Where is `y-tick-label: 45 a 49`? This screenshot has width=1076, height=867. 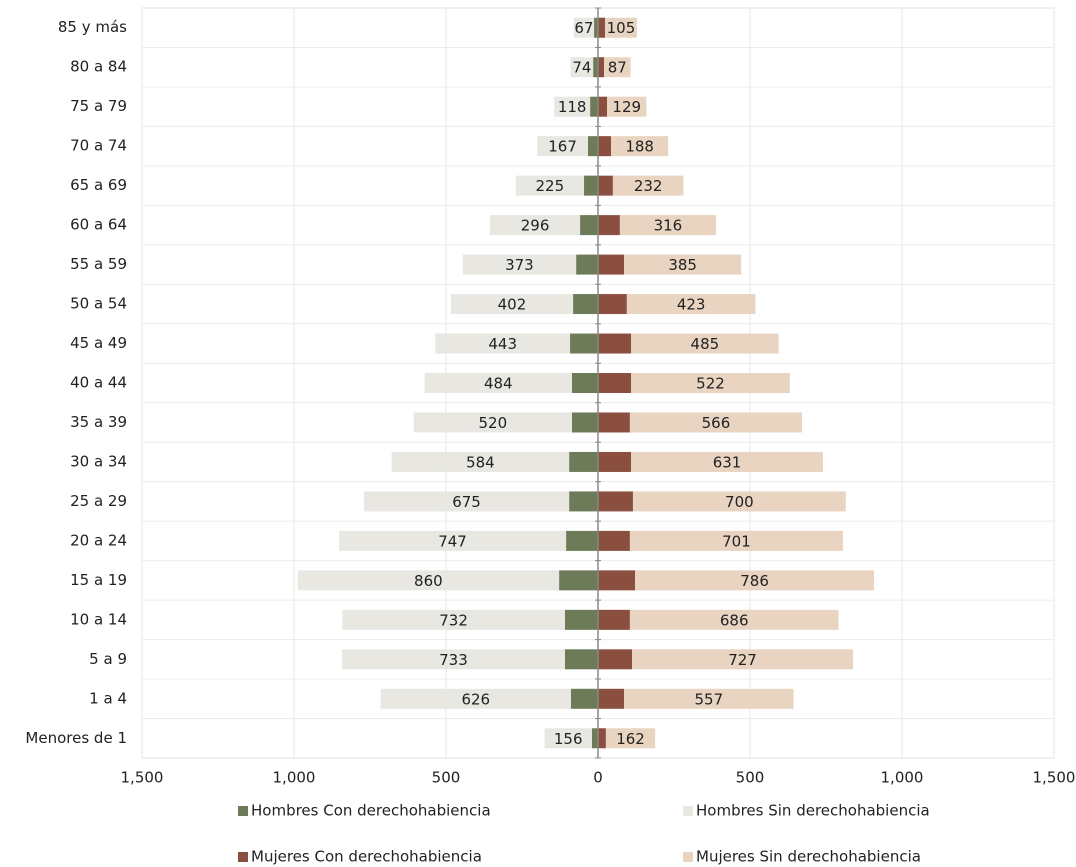
y-tick-label: 45 a 49 is located at coordinates (98, 343).